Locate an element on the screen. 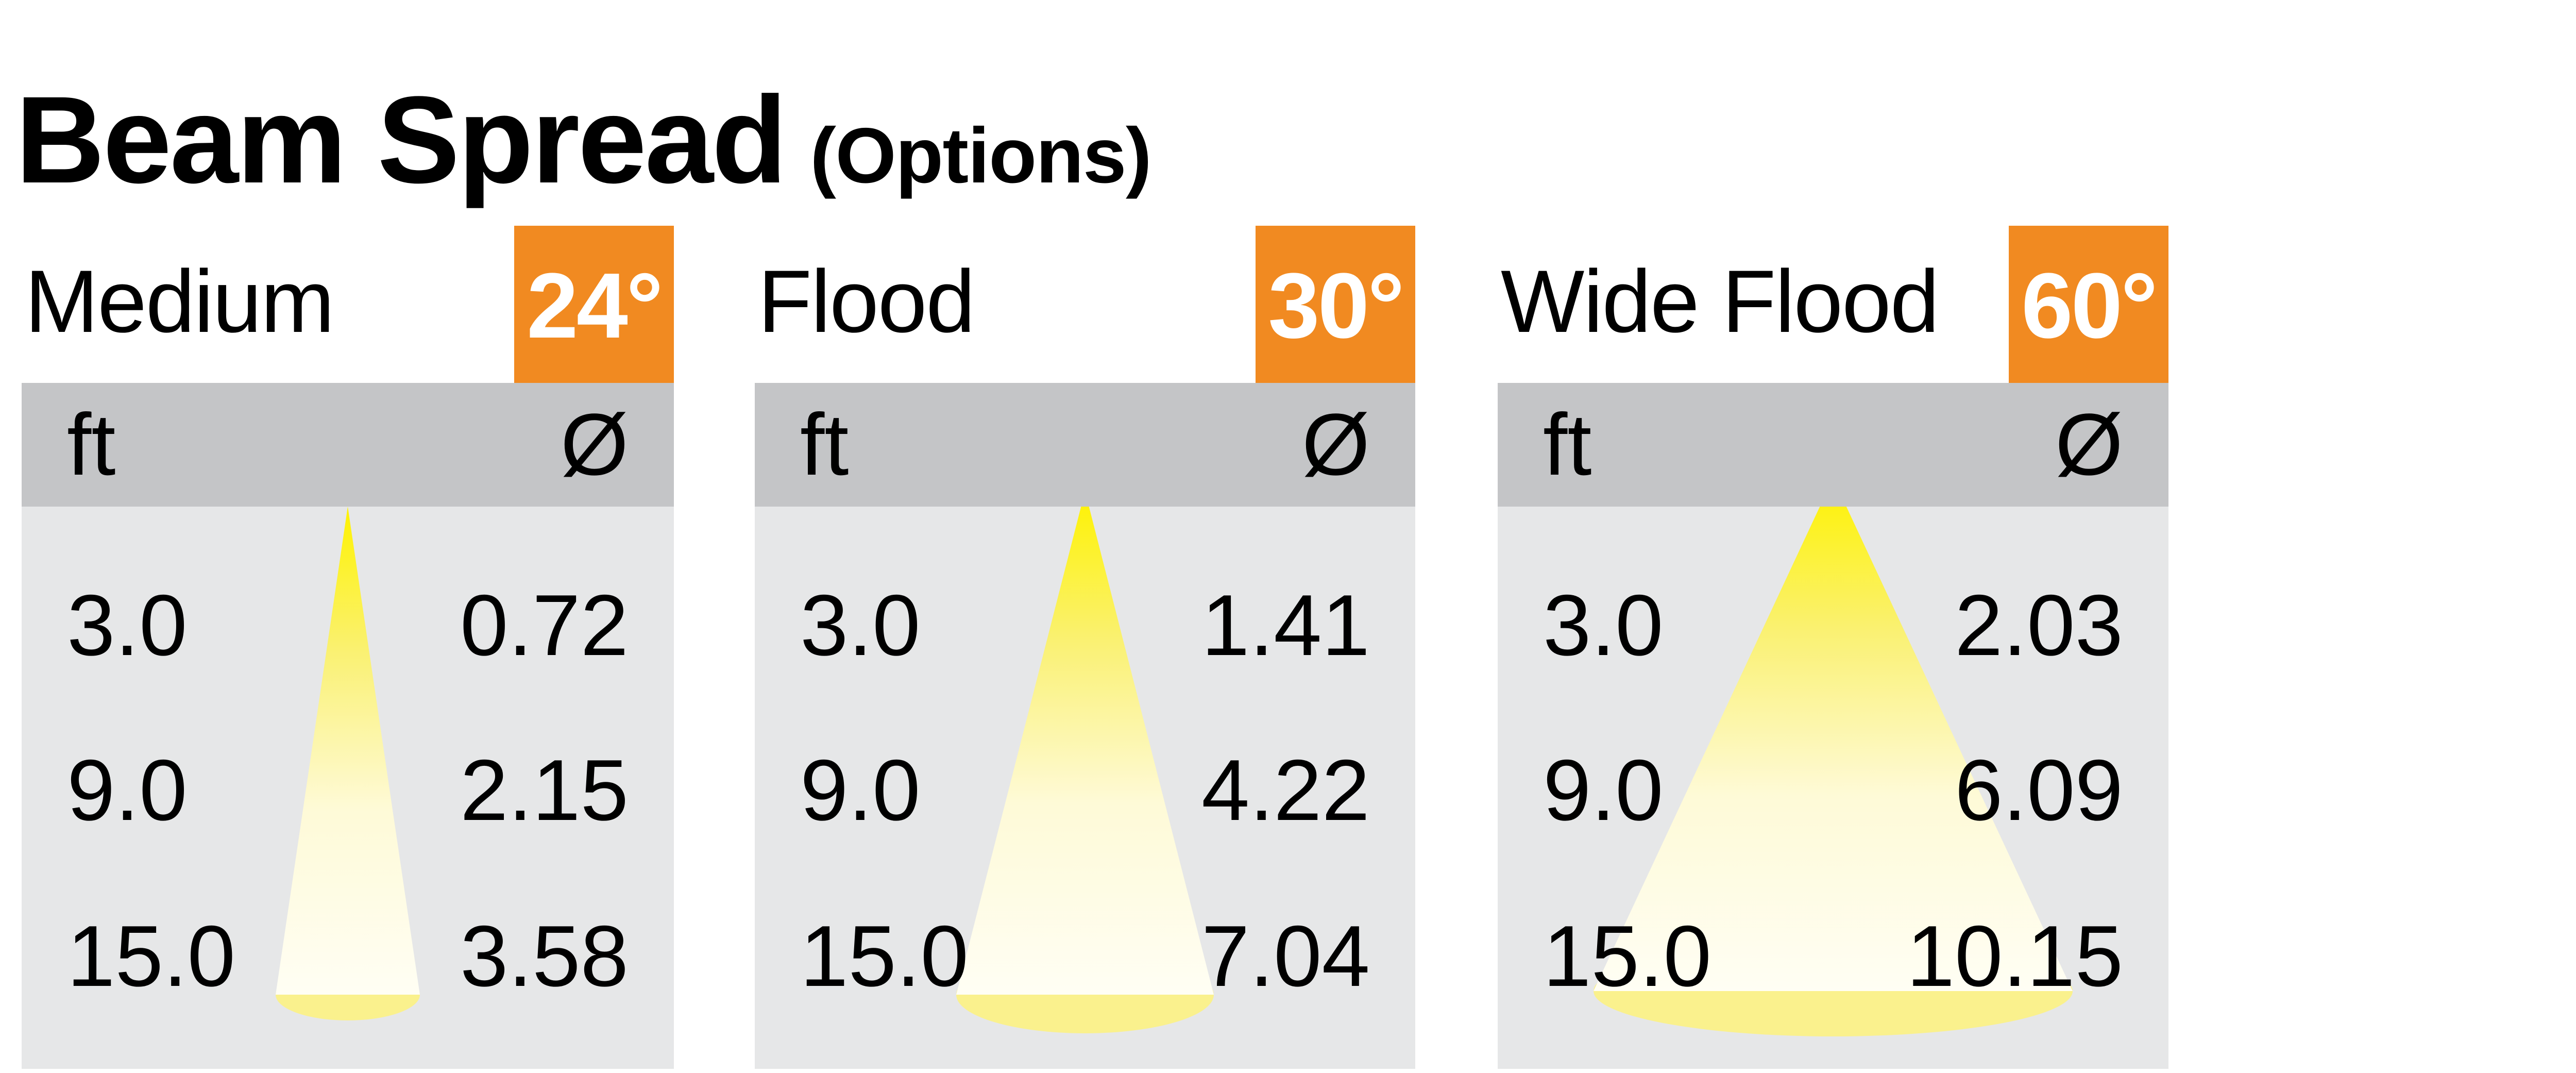  table-row: 3.0 1.41 is located at coordinates (1085, 625).